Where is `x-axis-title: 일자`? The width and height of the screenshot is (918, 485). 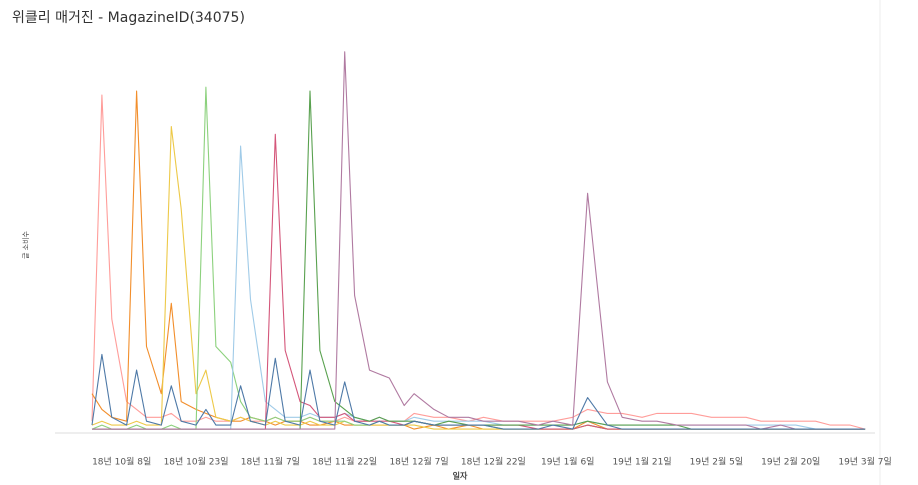 x-axis-title: 일자 is located at coordinates (460, 476).